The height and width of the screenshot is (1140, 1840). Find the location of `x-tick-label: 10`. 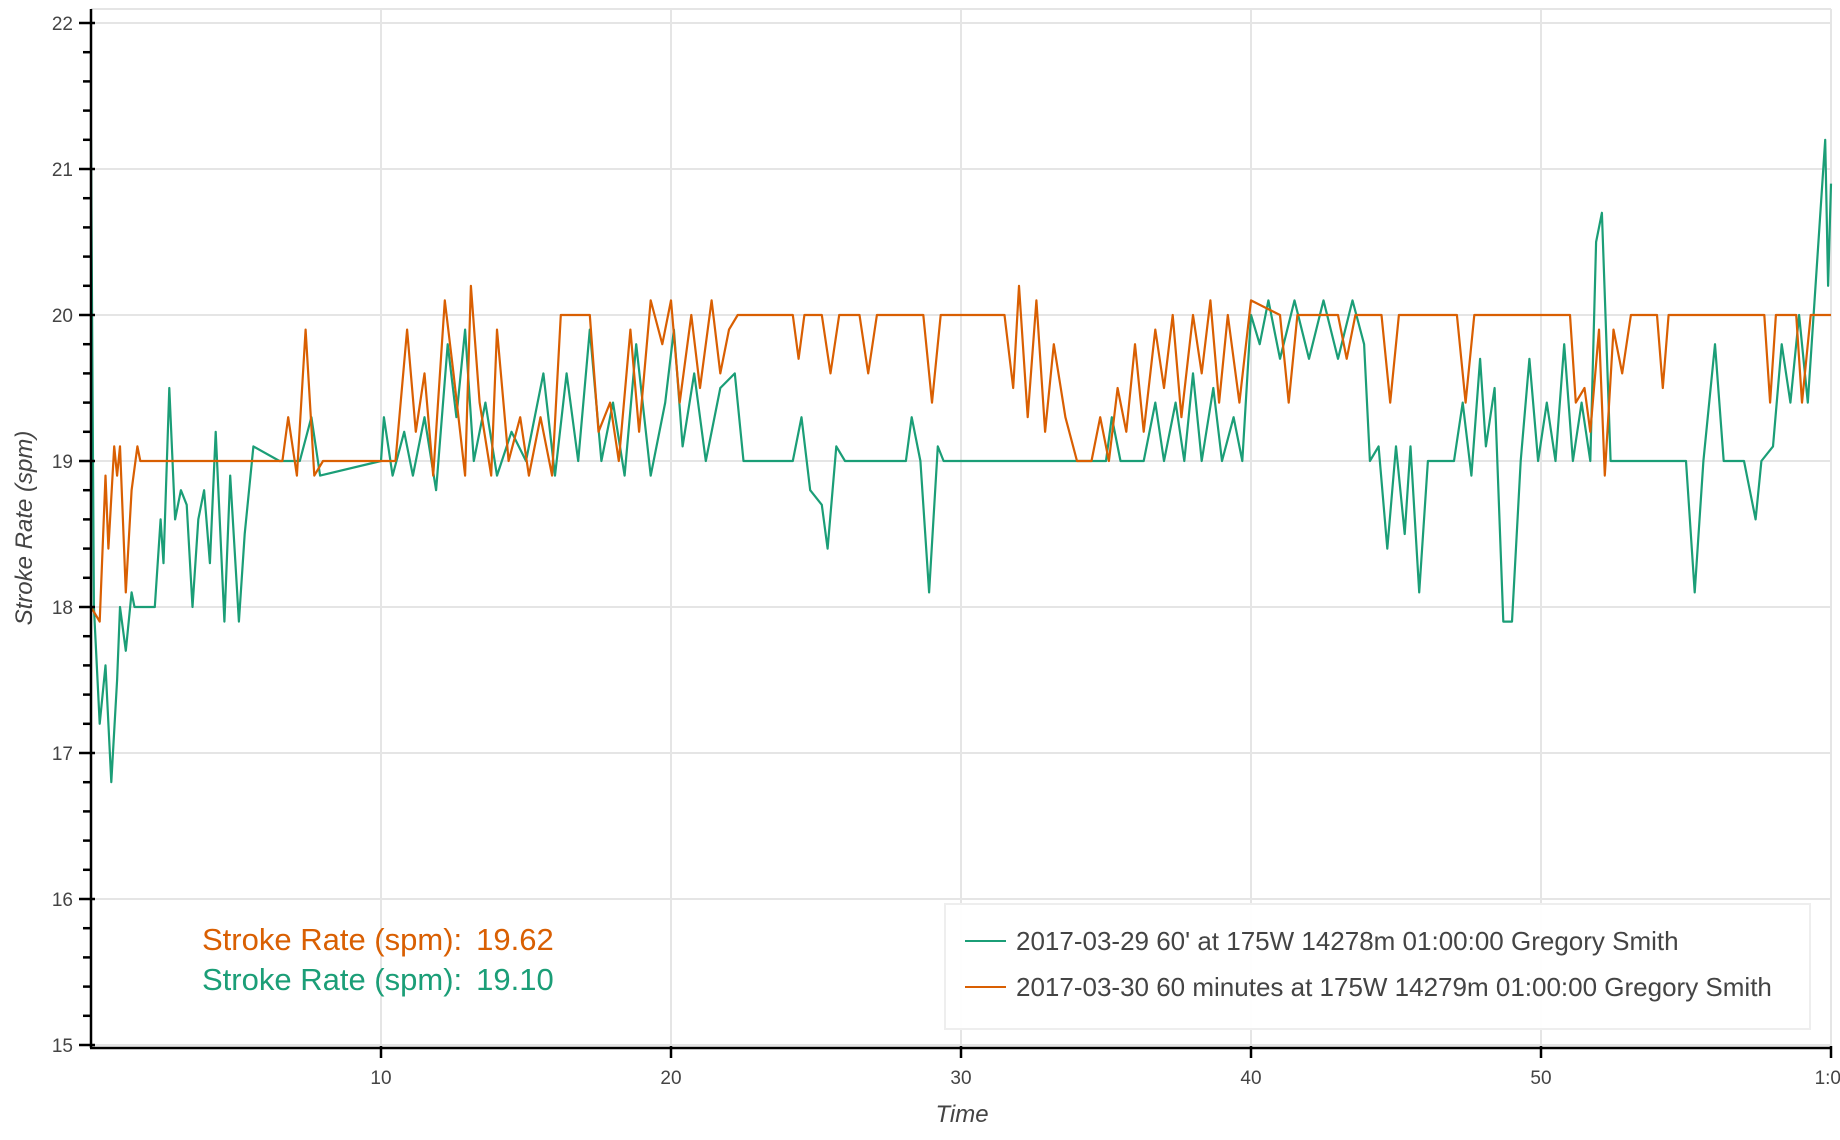

x-tick-label: 10 is located at coordinates (380, 1078).